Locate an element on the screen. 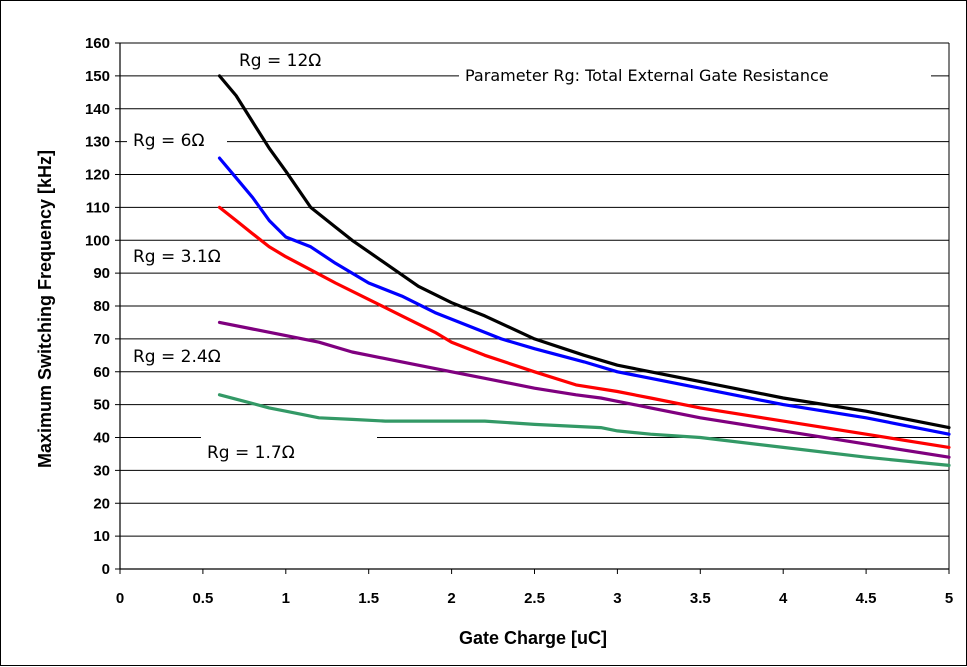 This screenshot has width=967, height=667. y-tick-label: 20 is located at coordinates (101, 503).